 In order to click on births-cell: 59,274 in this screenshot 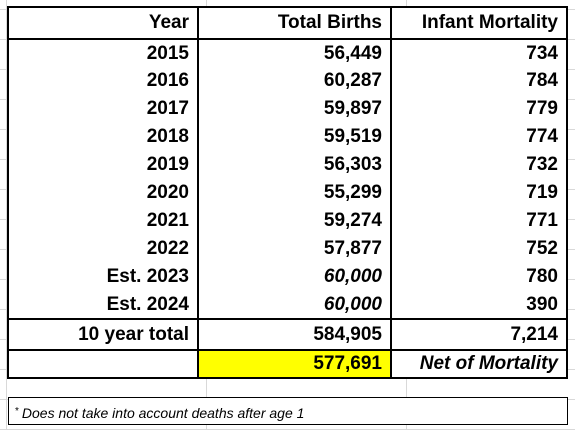, I will do `click(294, 221)`.